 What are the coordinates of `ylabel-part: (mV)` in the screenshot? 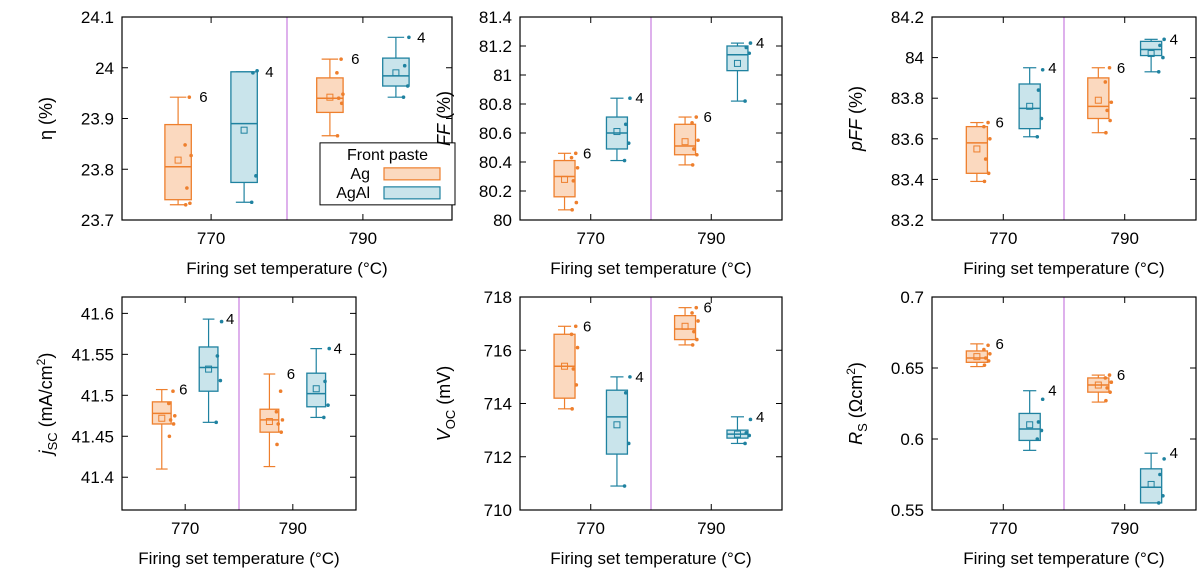 It's located at (444, 388).